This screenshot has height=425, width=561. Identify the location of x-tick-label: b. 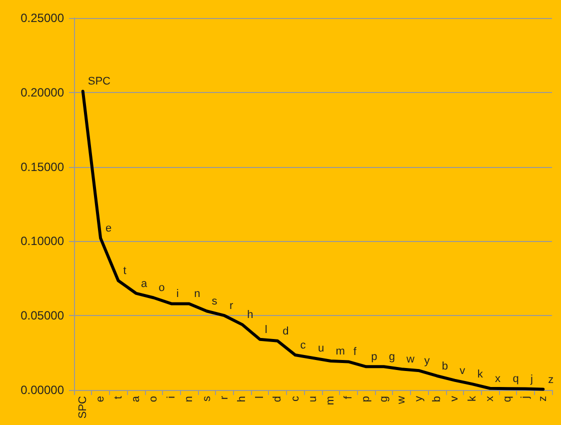
(436, 399).